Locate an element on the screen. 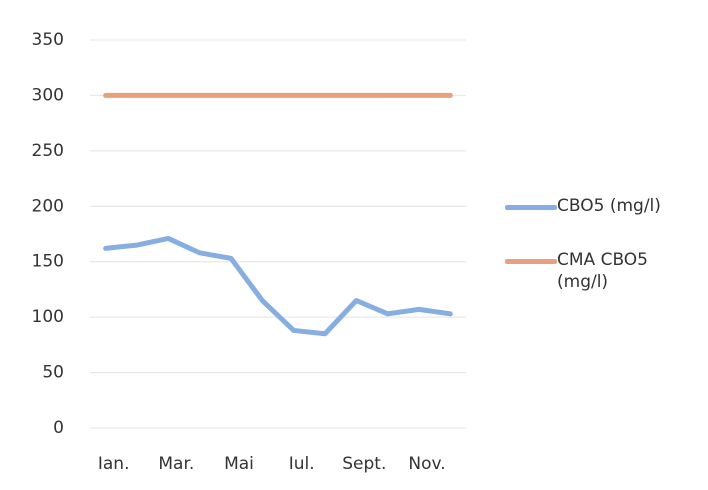  y-tick-label: 250 is located at coordinates (48, 151).